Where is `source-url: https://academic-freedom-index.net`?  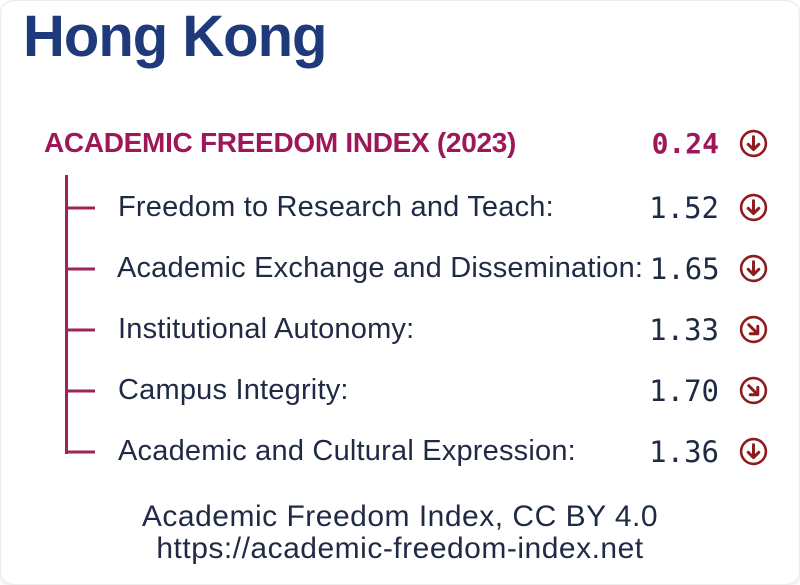 source-url: https://academic-freedom-index.net is located at coordinates (400, 548).